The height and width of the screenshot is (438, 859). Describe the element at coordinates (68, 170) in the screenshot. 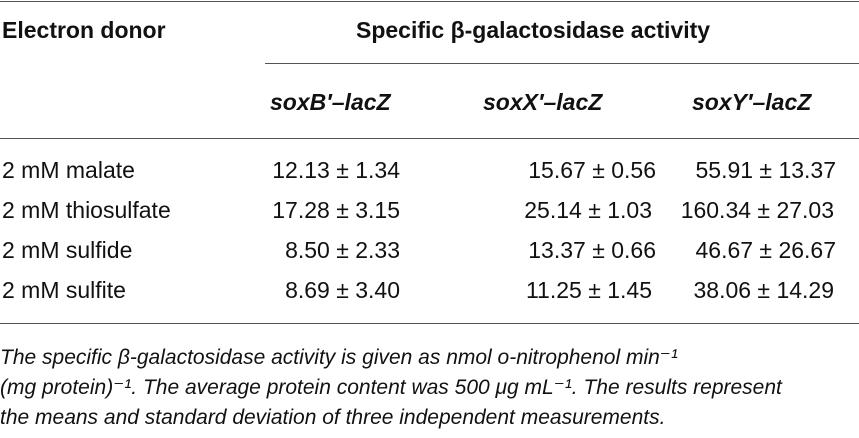

I see `row-donor-malate: 2 mM malate` at that location.